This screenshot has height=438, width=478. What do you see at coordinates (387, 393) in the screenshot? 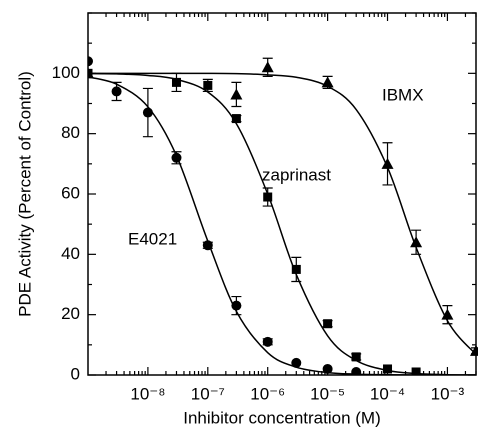
I see `x-tick-label: 10⁻⁴` at bounding box center [387, 393].